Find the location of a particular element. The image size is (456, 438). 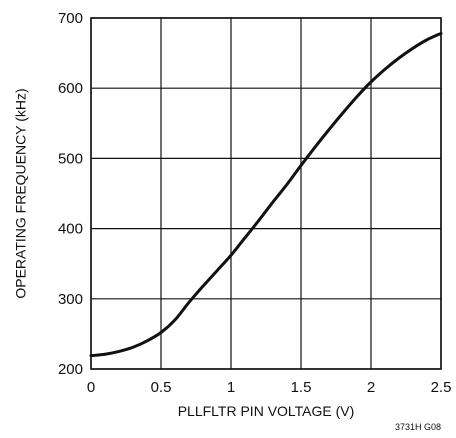

x-tick-labels: 0 0.5 1 1.5 2 2.5 is located at coordinates (269, 387).